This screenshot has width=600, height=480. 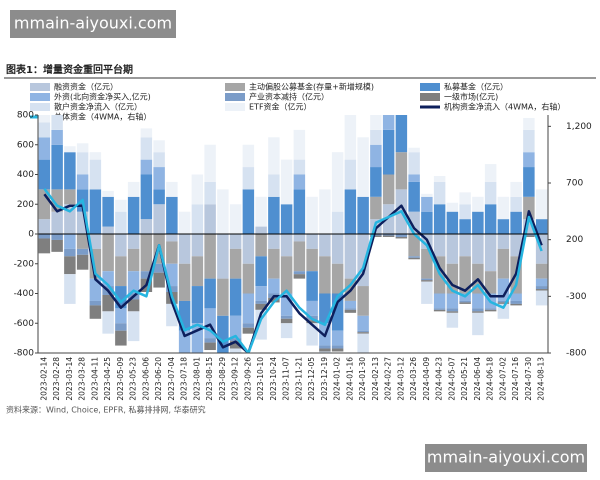 I want to click on legend-label: 主动偏股公募基金(存量+新增规模), so click(x=311, y=87).